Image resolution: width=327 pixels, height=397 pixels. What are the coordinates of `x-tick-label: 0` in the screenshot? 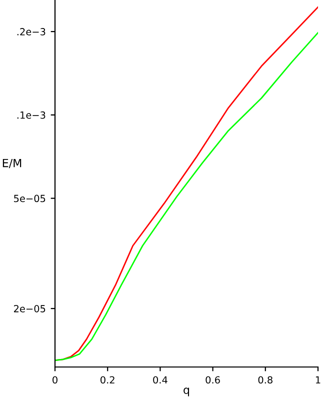 It's located at (55, 380).